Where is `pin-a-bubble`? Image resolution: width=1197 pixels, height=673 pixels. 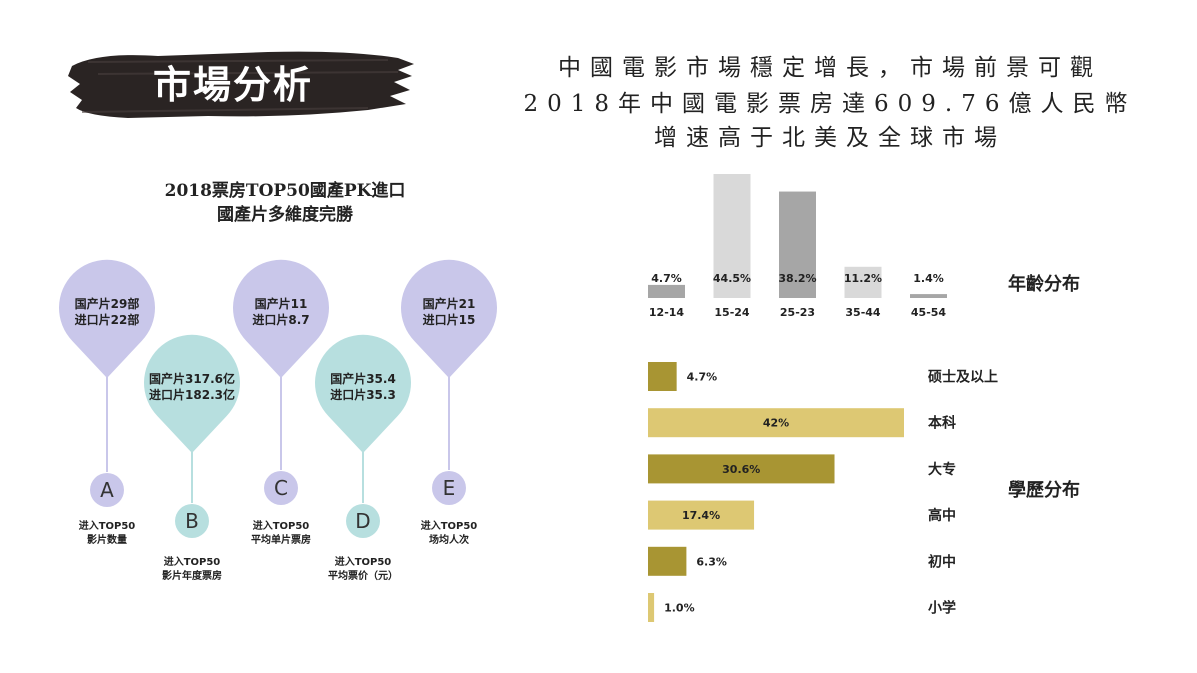
pin-a-bubble is located at coordinates (107, 318).